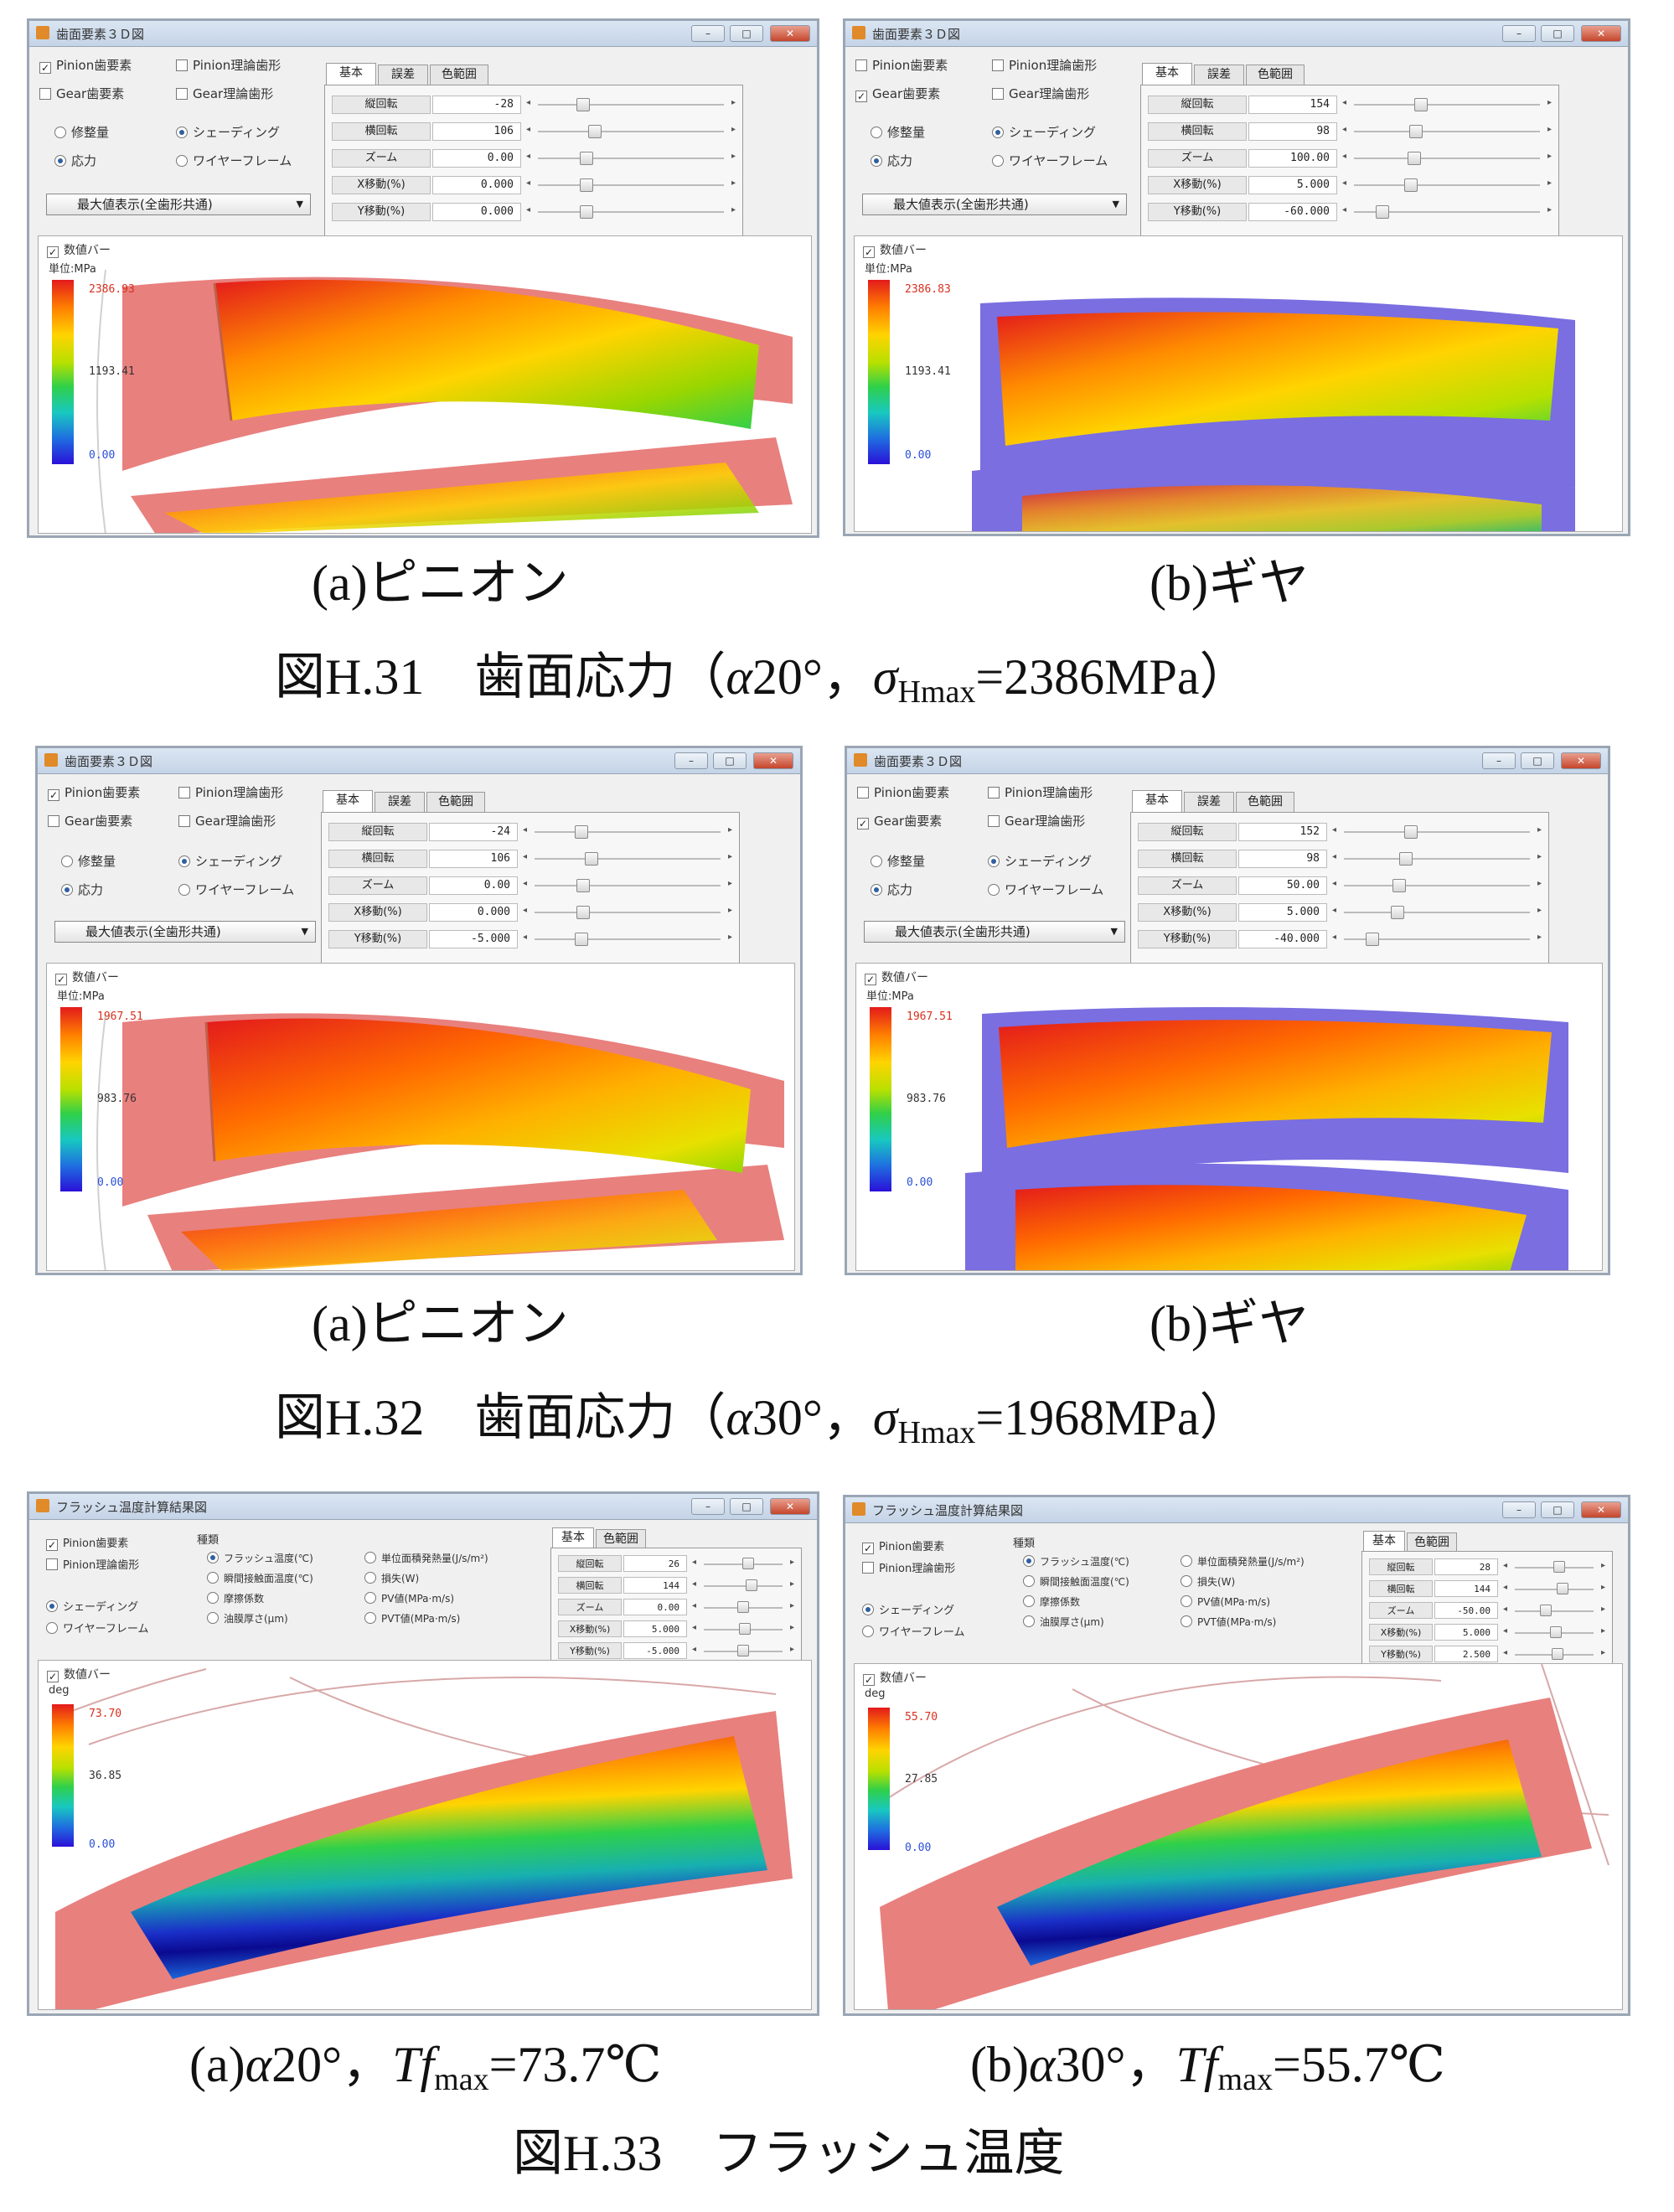  Describe the element at coordinates (1292, 212) in the screenshot. I see `y-move-input: -60.000` at that location.